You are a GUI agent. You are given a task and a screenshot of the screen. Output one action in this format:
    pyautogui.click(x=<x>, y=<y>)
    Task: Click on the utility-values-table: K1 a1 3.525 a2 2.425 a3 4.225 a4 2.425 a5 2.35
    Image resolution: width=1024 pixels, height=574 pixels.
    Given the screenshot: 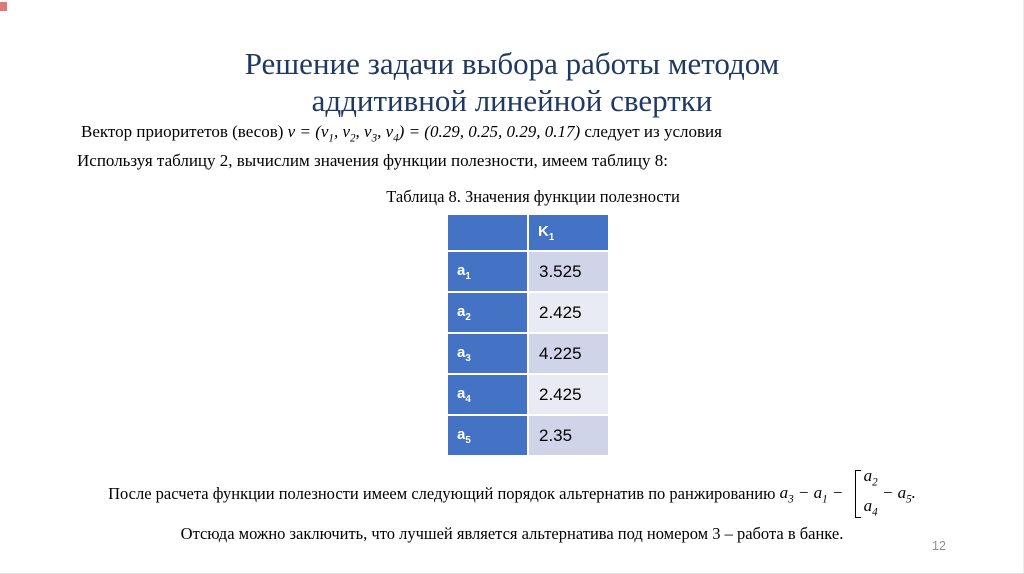 What is the action you would take?
    pyautogui.click(x=528, y=335)
    